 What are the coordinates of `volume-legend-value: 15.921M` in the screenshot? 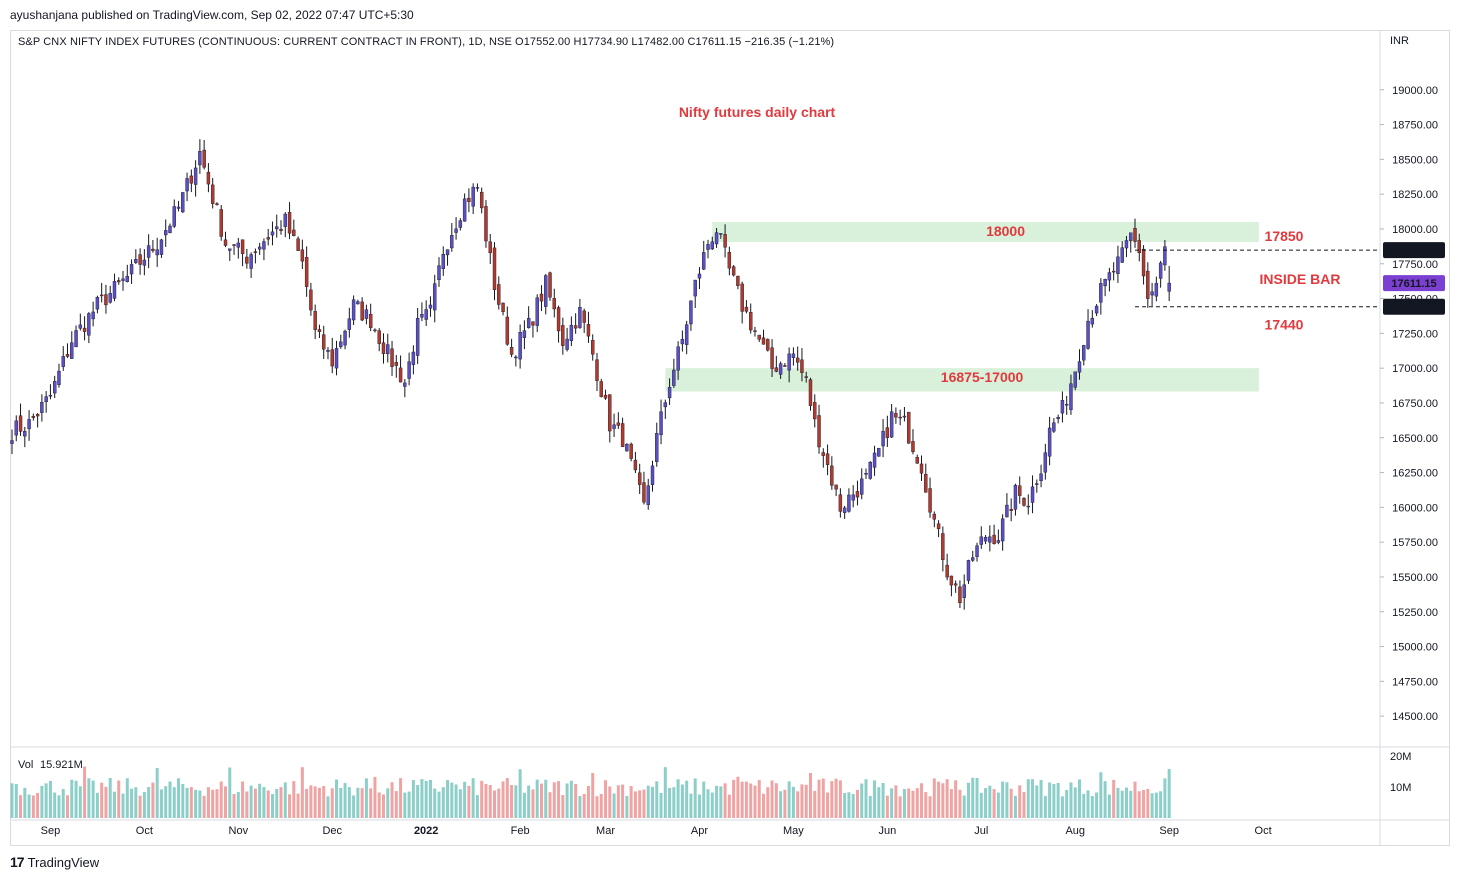 It's located at (61, 765).